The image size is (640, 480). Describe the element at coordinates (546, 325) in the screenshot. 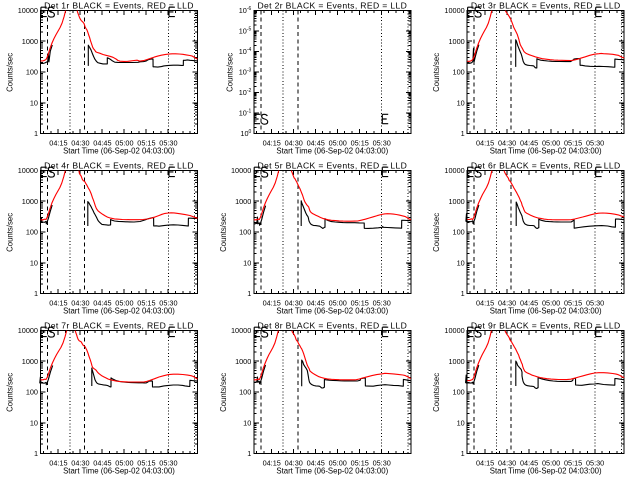

I see `svg-text:Det 9r BLACK = Events, RED = L: Det 9r BLACK = Events, RED = LLD` at that location.